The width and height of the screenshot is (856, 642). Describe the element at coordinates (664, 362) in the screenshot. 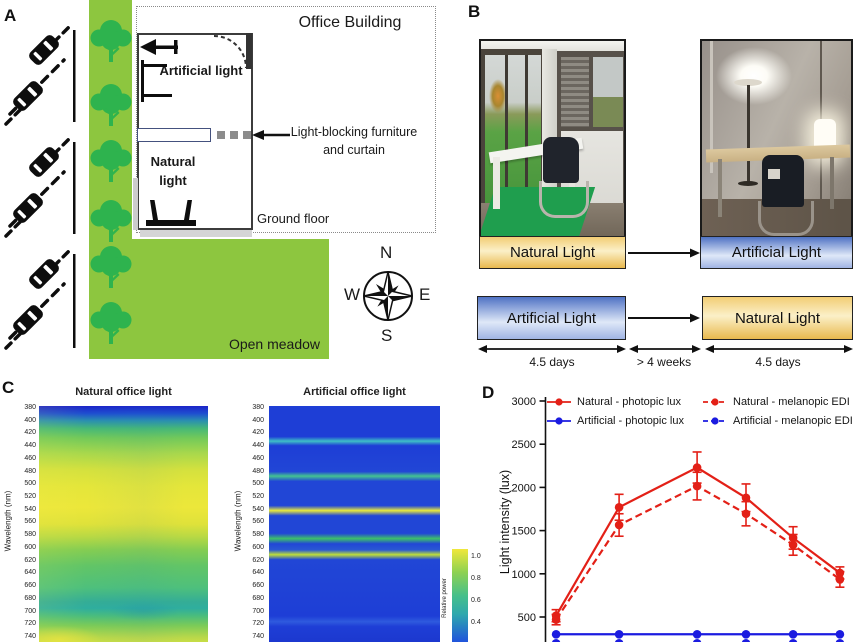

I see `duration-2-label: > 4 weeks` at that location.